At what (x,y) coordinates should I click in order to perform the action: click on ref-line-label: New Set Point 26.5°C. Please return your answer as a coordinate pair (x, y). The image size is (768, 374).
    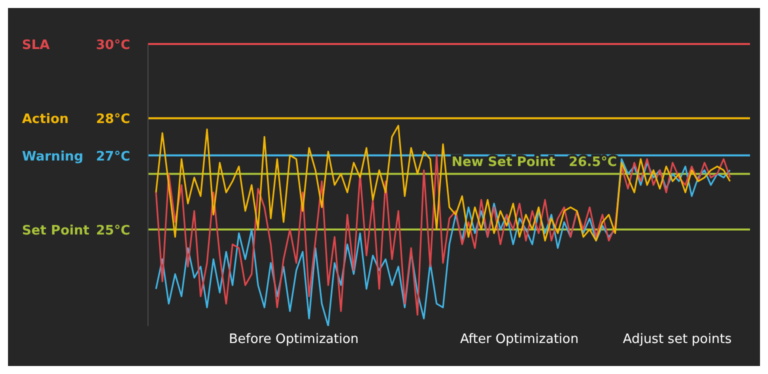
    Looking at the image, I should click on (534, 162).